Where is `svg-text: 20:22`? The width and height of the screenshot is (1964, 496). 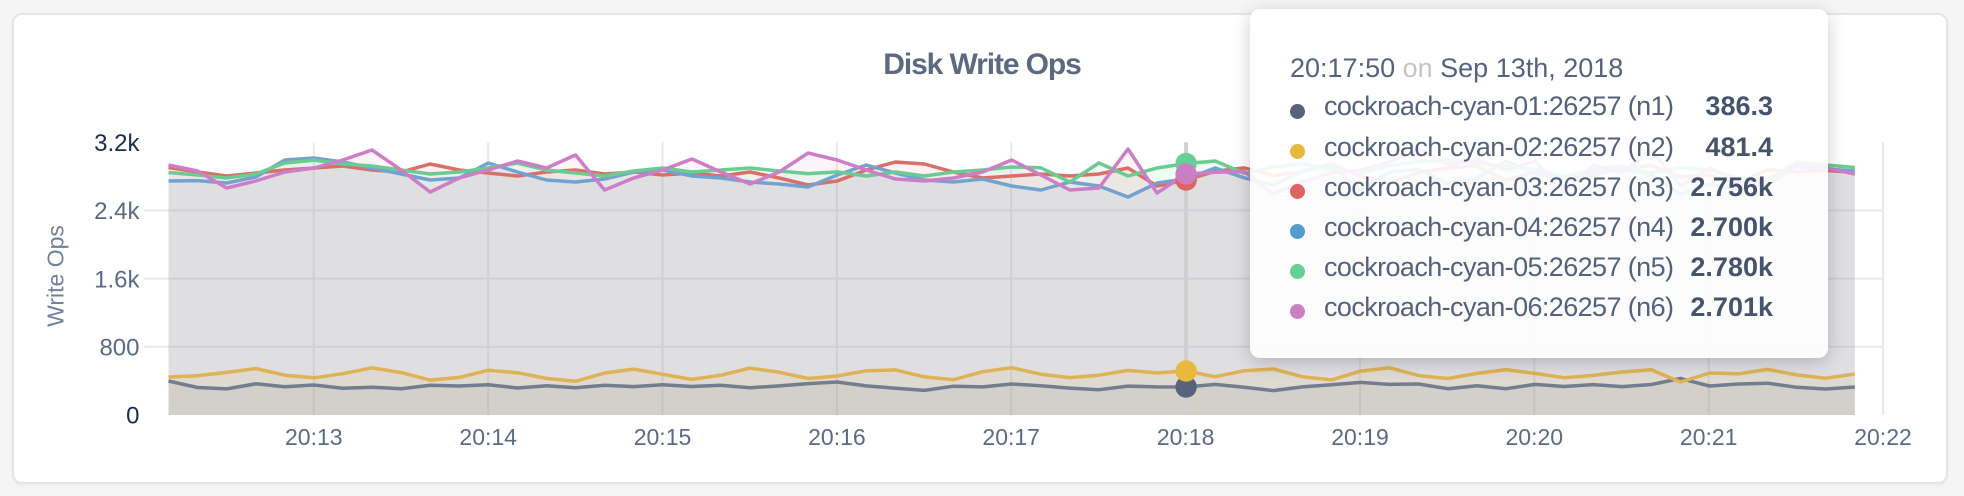
svg-text: 20:22 is located at coordinates (1883, 437).